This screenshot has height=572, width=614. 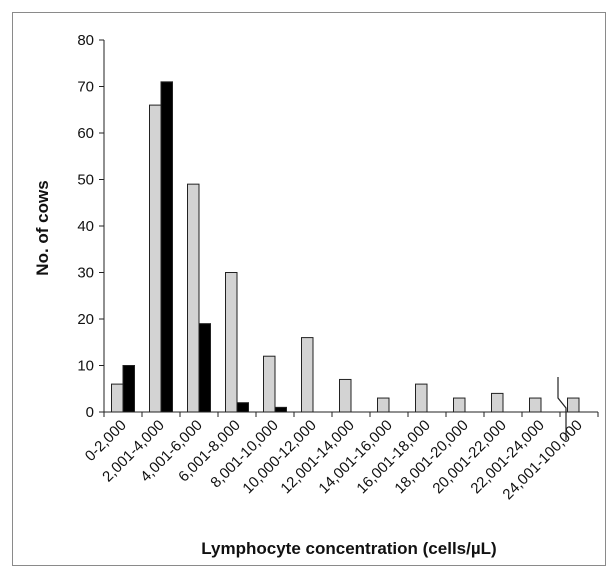 What do you see at coordinates (85, 40) in the screenshot?
I see `y-tick-label: 80` at bounding box center [85, 40].